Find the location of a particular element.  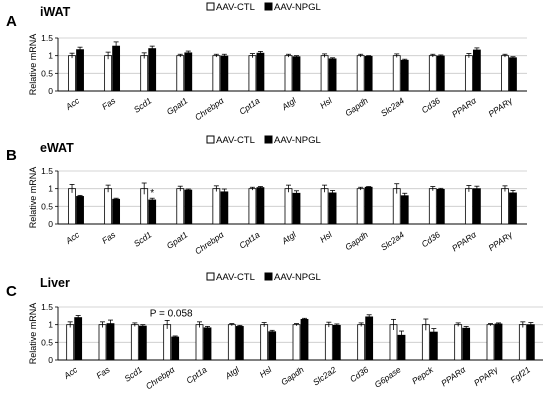

x-tick-label: Atgl is located at coordinates (288, 104).